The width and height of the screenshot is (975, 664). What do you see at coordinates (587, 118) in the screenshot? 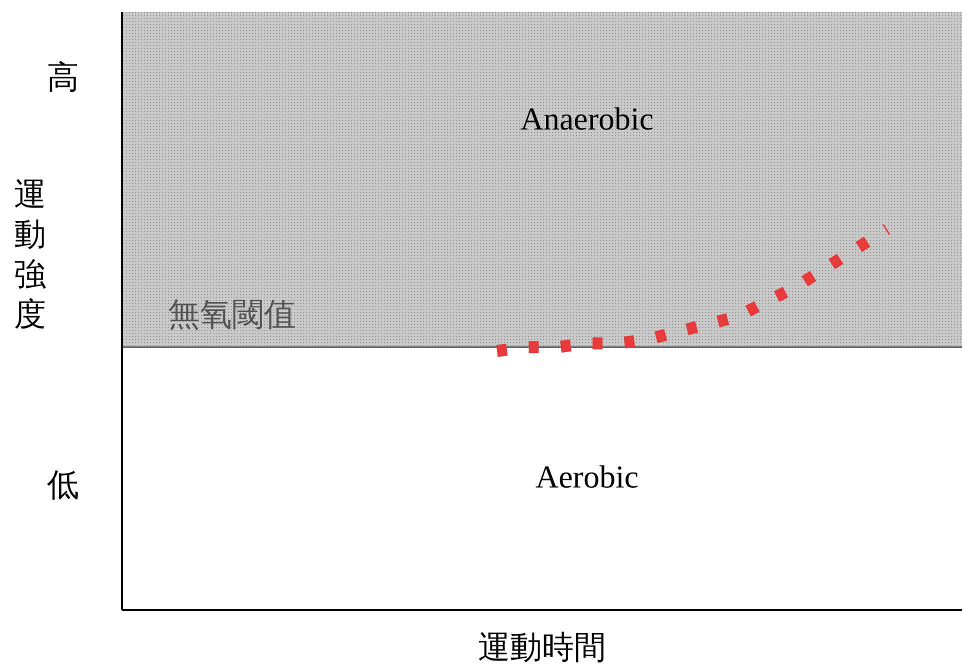
I see `band-label: Anaerobic` at bounding box center [587, 118].